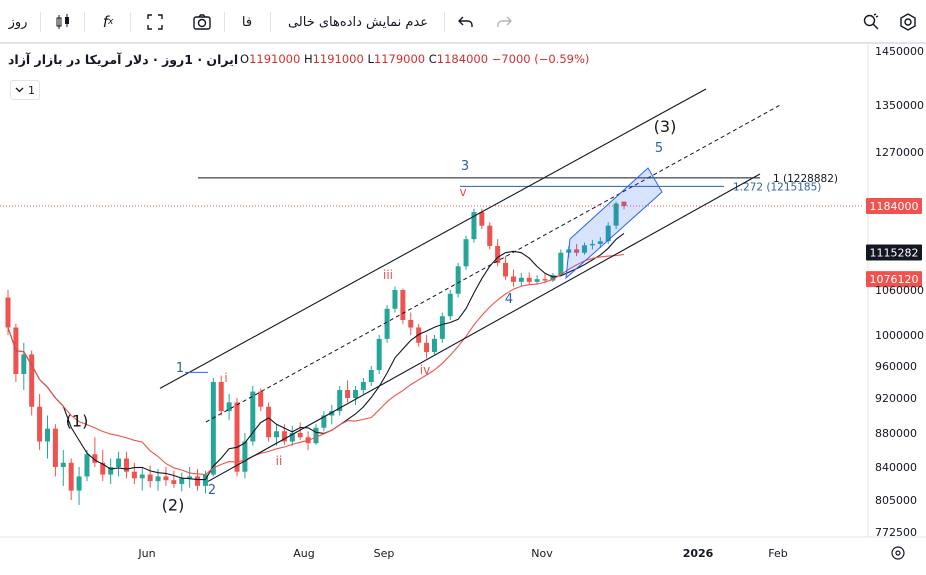 Image resolution: width=926 pixels, height=575 pixels. Describe the element at coordinates (896, 433) in the screenshot. I see `y-tick-label: 880000` at that location.